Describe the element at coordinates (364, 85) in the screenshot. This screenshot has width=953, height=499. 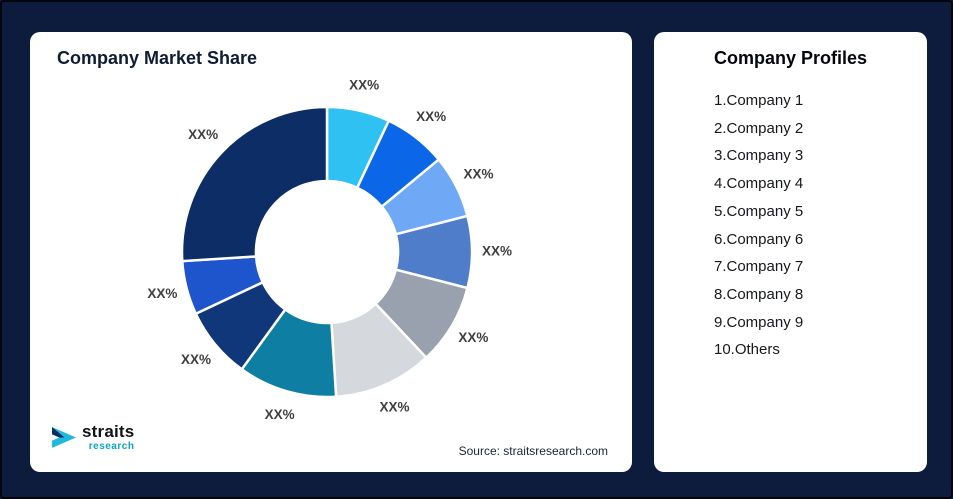
I see `slice-label-company-1: XX%` at that location.